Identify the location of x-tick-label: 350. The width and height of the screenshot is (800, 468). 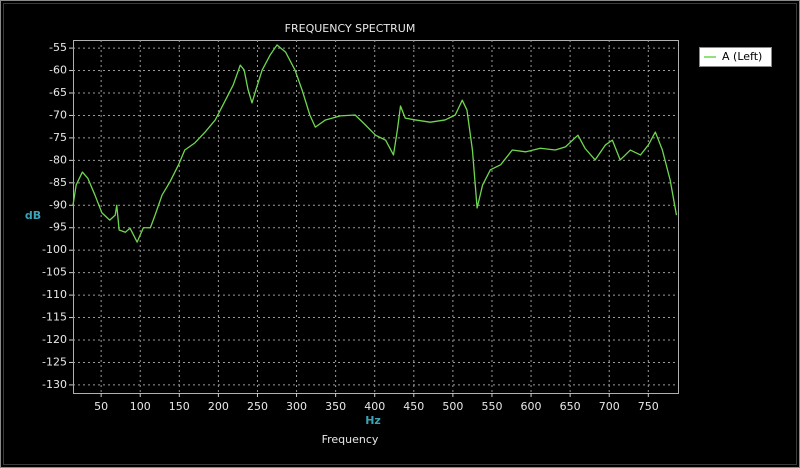
(335, 406).